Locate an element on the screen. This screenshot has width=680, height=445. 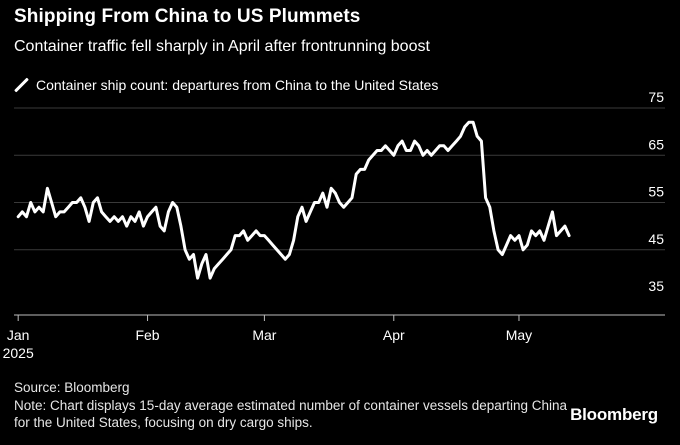
bloomberg-logo: Bloomberg is located at coordinates (614, 414).